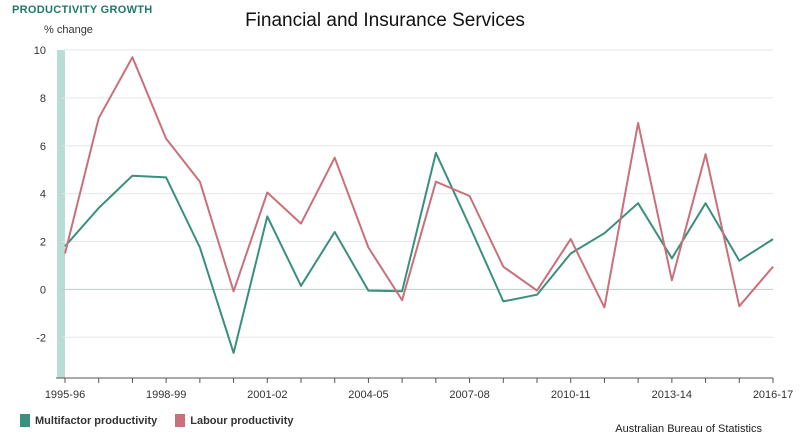  I want to click on section-label: PRODUCTIVITY GROWTH, so click(82, 10).